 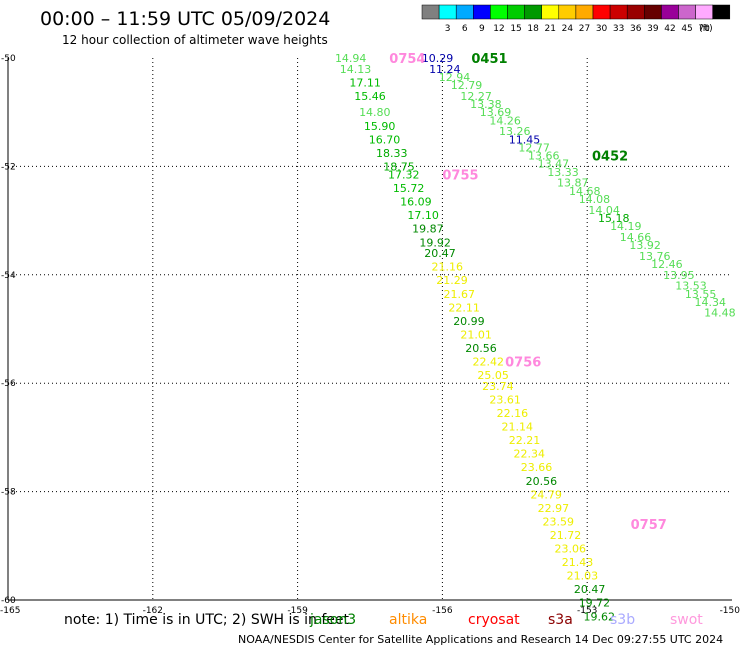 I want to click on color-legend: 3 6 9 12 15 18 21 24 27 30 33 36 39 42 45 70(ft), so click(x=576, y=19).